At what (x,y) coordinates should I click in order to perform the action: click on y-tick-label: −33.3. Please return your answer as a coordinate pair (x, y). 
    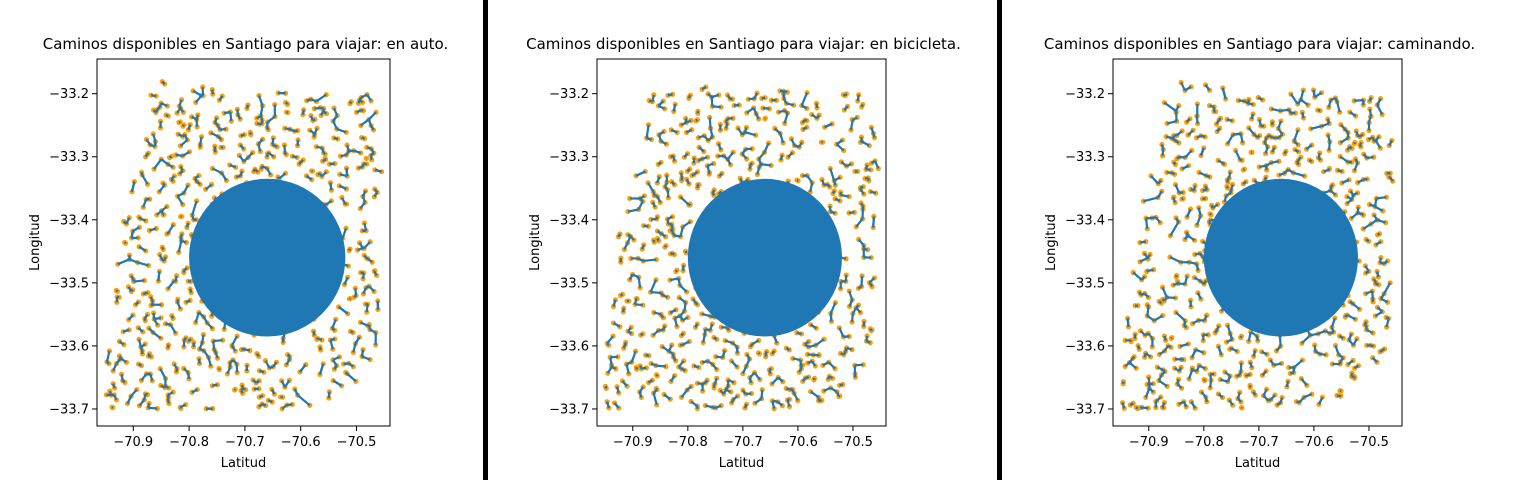
    Looking at the image, I should click on (569, 157).